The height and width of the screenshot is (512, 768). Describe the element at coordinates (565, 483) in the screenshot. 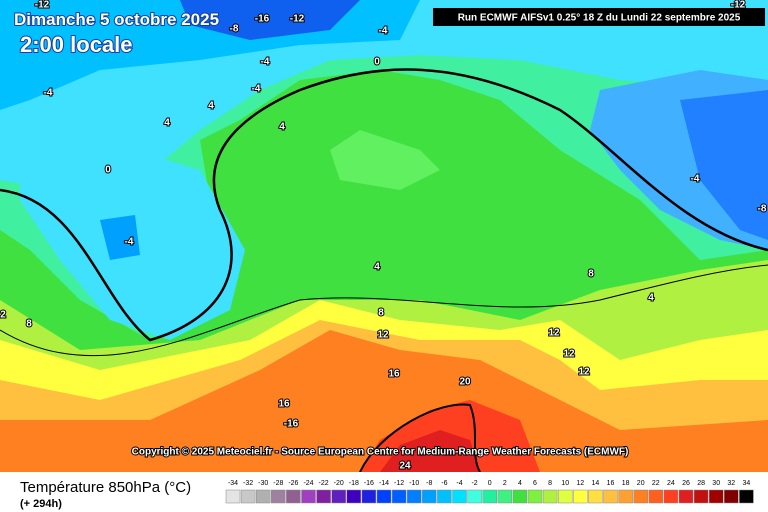

I see `scale-label: 10` at that location.